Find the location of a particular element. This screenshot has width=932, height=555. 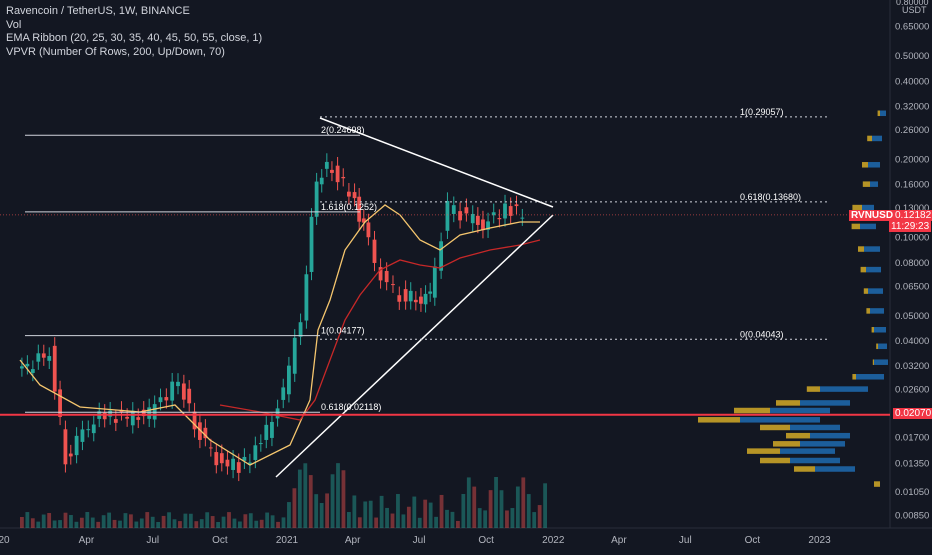

price-tick-11: 0.05000 is located at coordinates (912, 316).